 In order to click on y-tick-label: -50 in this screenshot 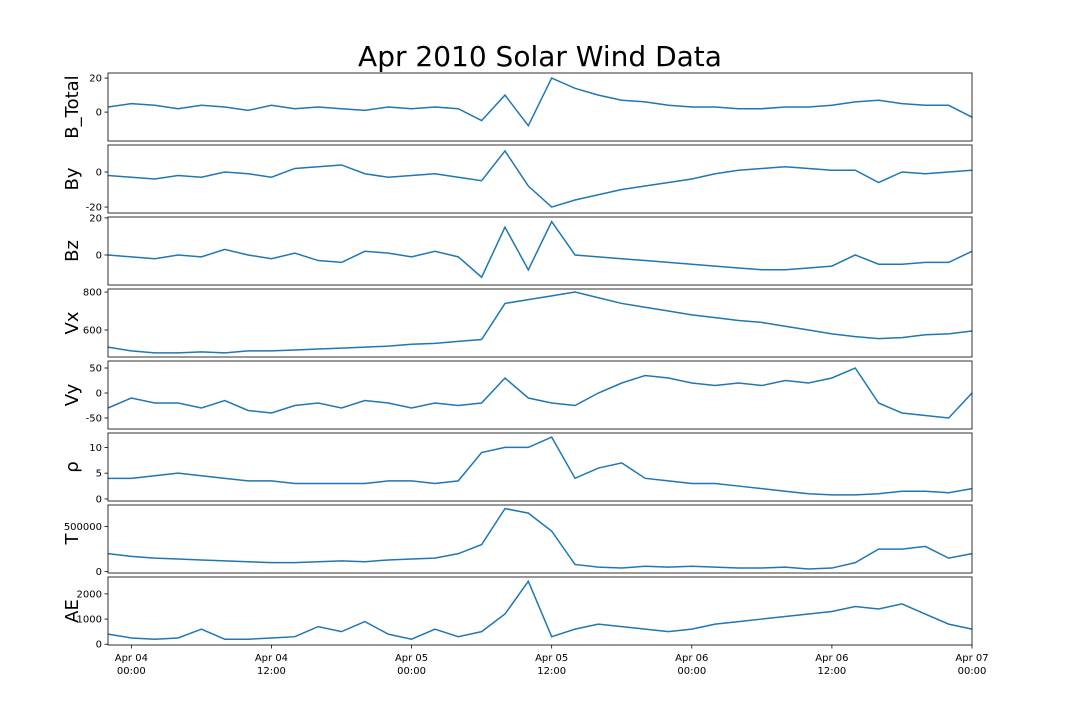, I will do `click(94, 419)`.